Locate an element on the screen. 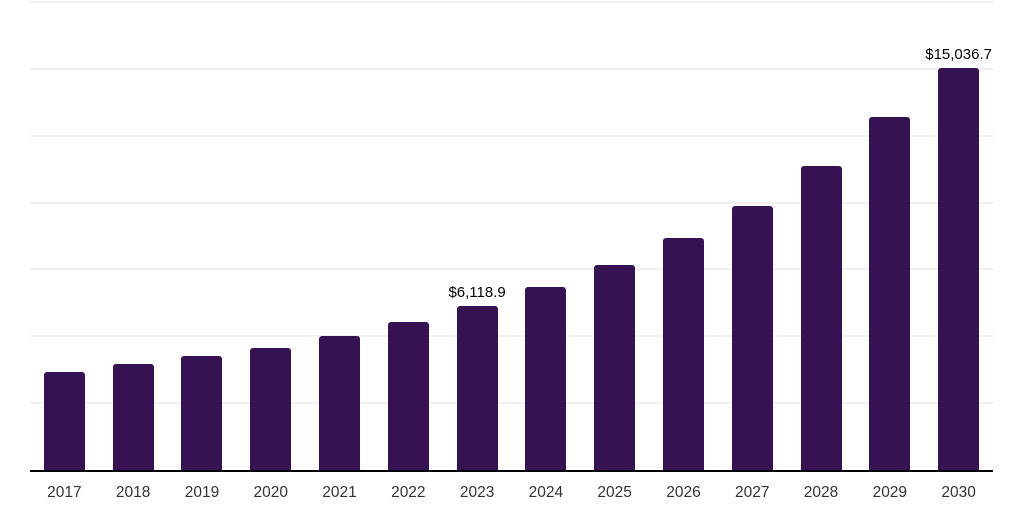 This screenshot has width=1024, height=512. x-tick-2030: 2030 is located at coordinates (958, 492).